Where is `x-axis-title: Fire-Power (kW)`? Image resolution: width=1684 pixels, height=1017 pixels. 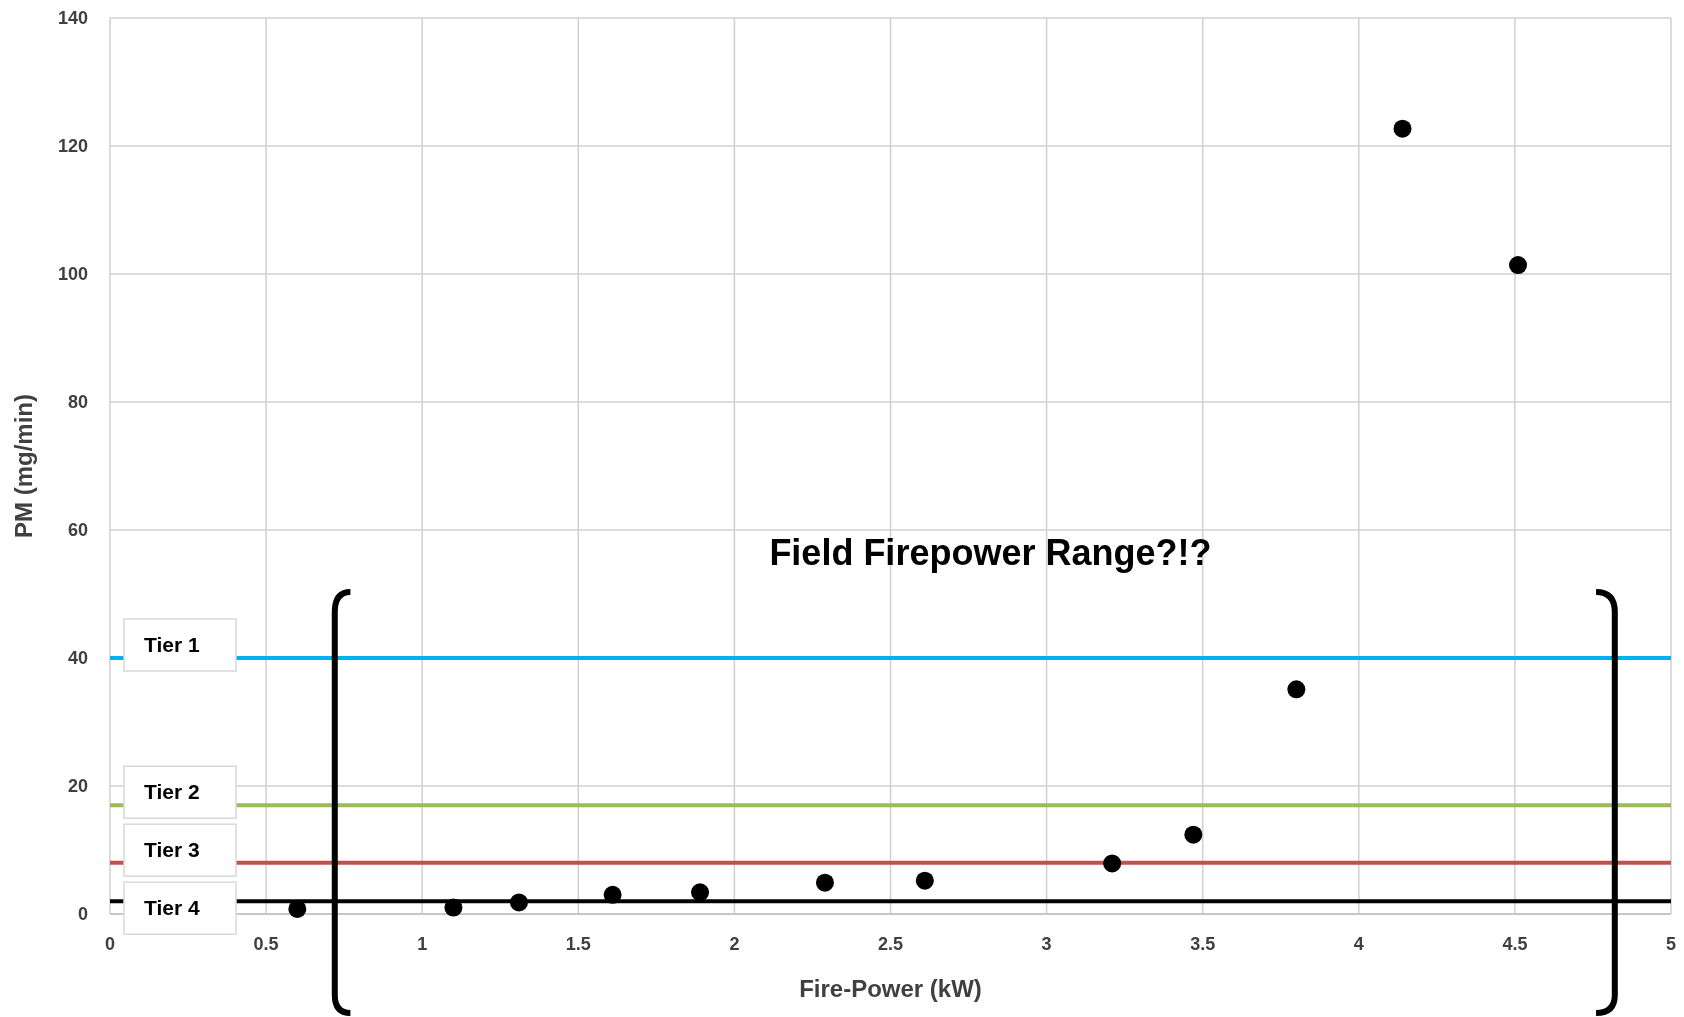 x-axis-title: Fire-Power (kW) is located at coordinates (890, 988).